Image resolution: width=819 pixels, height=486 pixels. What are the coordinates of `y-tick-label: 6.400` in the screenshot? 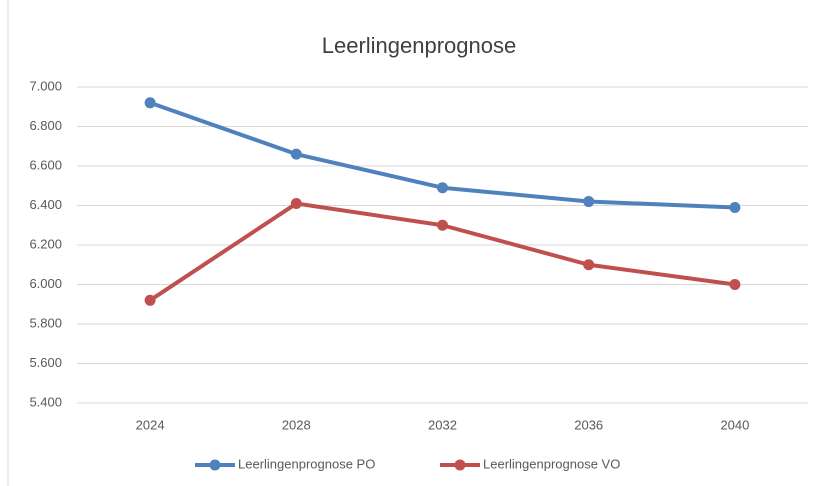 It's located at (45, 204).